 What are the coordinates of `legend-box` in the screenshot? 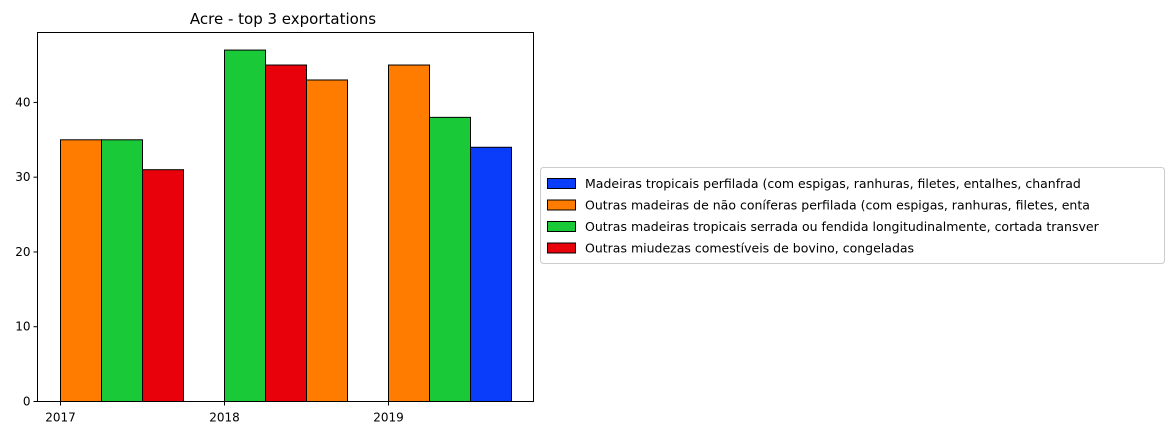 It's located at (852, 215).